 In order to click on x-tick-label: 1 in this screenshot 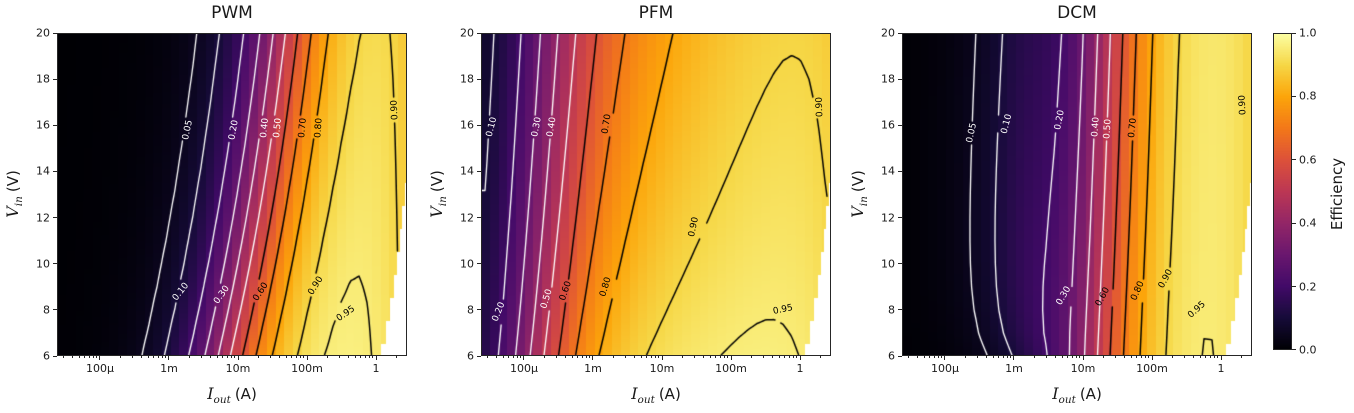, I will do `click(800, 368)`.